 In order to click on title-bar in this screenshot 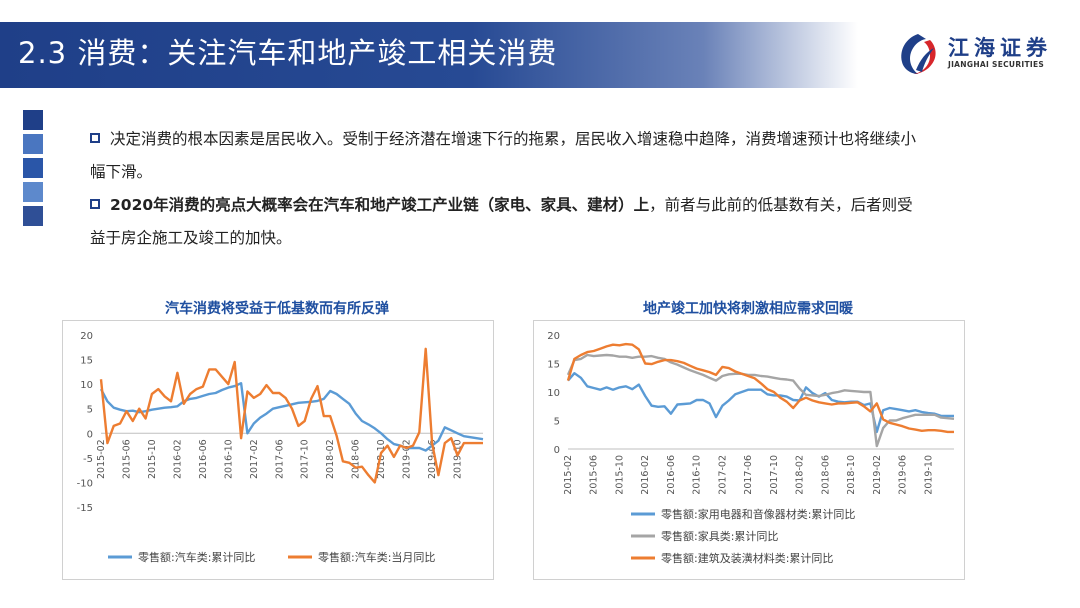, I will do `click(429, 55)`.